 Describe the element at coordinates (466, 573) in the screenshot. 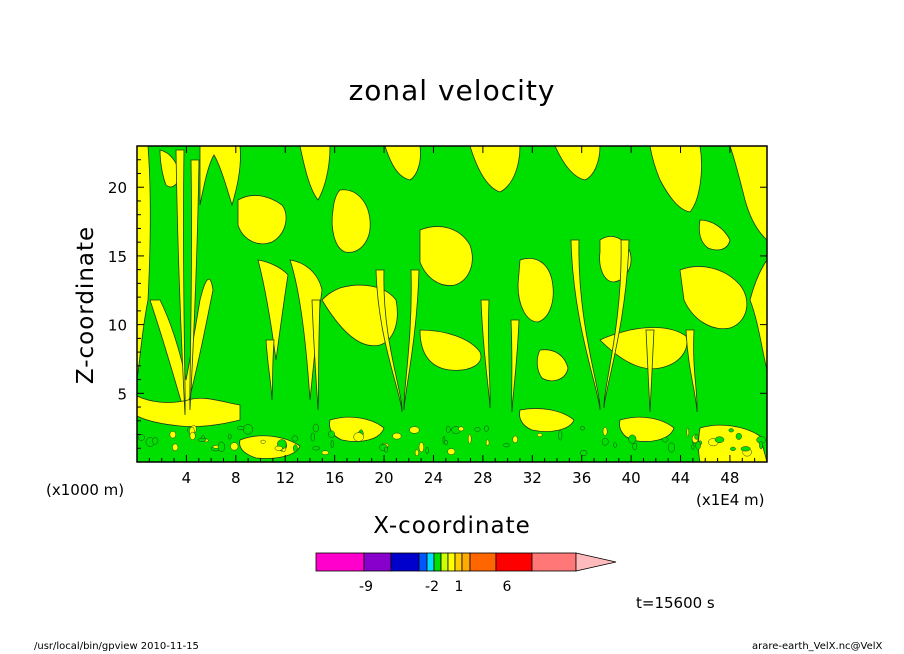

I see `colorbar: -9 -2 1 6` at that location.